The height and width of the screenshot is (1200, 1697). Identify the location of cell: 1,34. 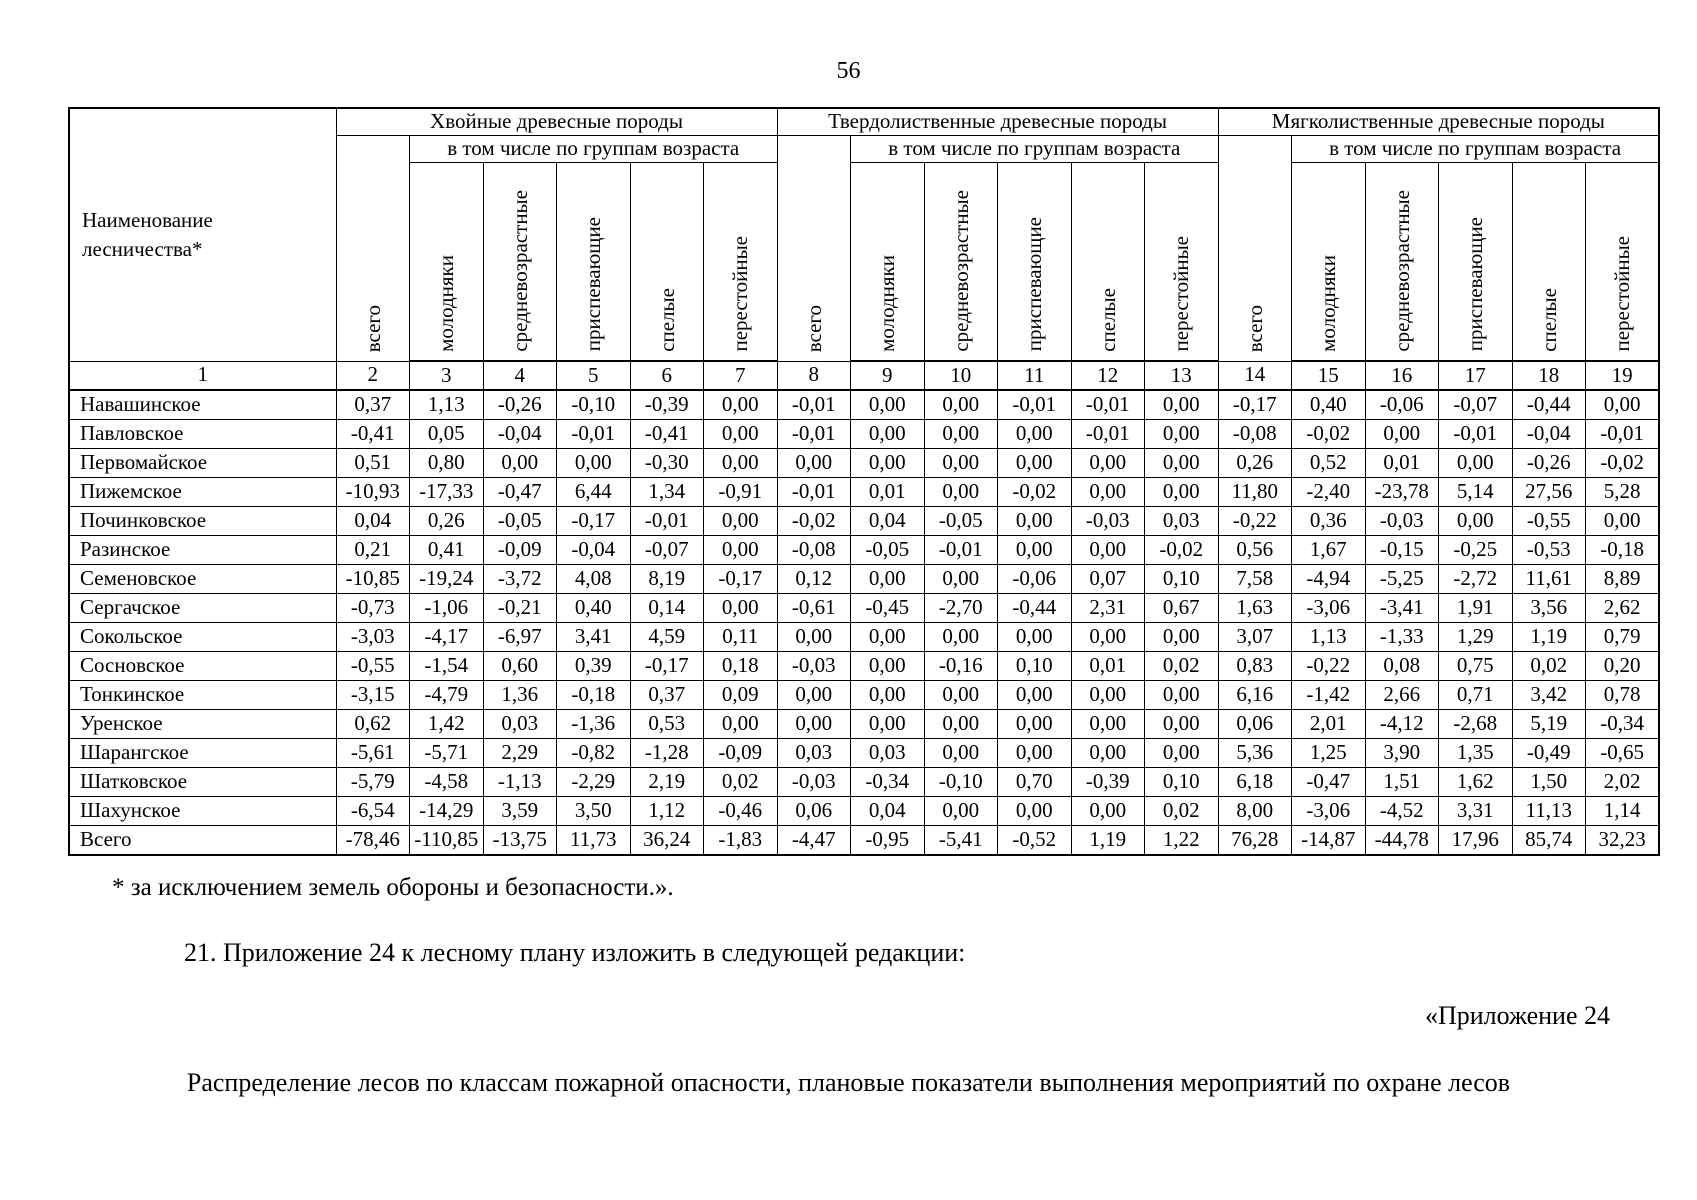
(666, 492).